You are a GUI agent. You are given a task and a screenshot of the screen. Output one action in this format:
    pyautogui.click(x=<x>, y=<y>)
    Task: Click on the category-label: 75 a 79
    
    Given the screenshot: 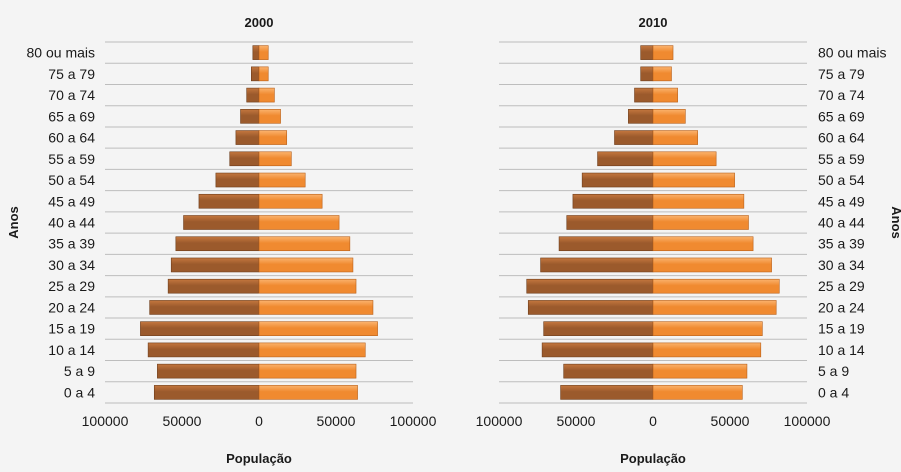 What is the action you would take?
    pyautogui.click(x=71, y=74)
    